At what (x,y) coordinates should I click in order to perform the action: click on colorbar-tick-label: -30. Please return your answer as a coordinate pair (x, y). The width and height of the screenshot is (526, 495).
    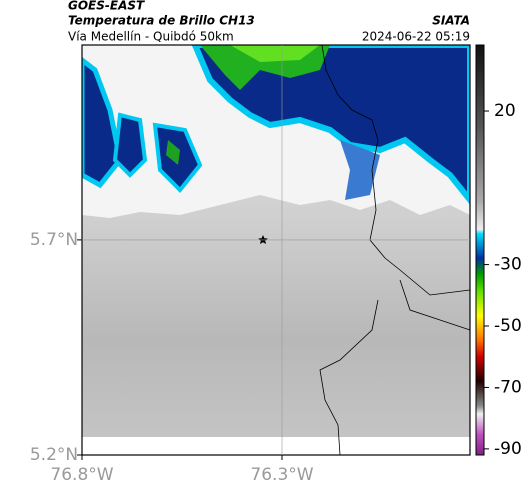
    Looking at the image, I should click on (508, 265).